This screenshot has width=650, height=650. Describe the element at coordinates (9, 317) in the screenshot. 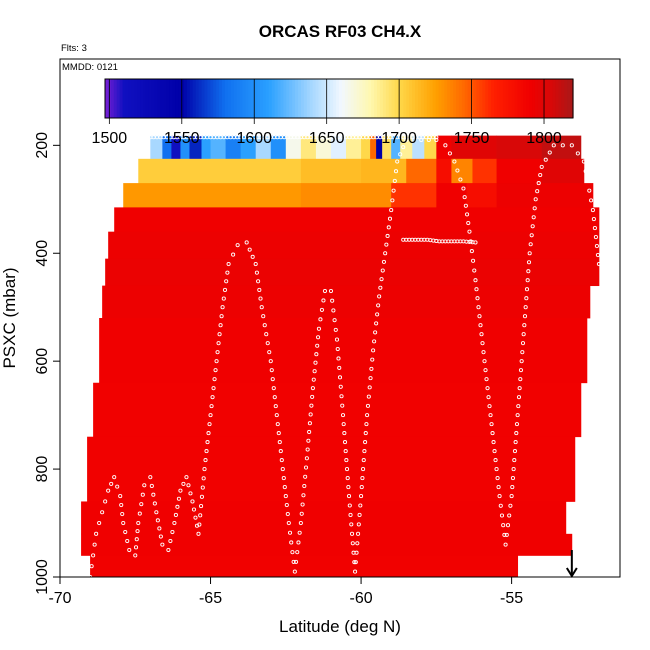

I see `y-axis-label: PSXC (mbar)` at that location.